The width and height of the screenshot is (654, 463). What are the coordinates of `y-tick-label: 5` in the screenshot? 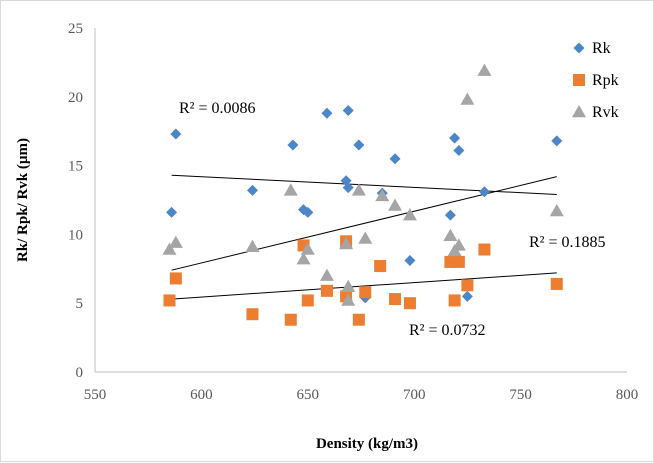 It's located at (80, 304).